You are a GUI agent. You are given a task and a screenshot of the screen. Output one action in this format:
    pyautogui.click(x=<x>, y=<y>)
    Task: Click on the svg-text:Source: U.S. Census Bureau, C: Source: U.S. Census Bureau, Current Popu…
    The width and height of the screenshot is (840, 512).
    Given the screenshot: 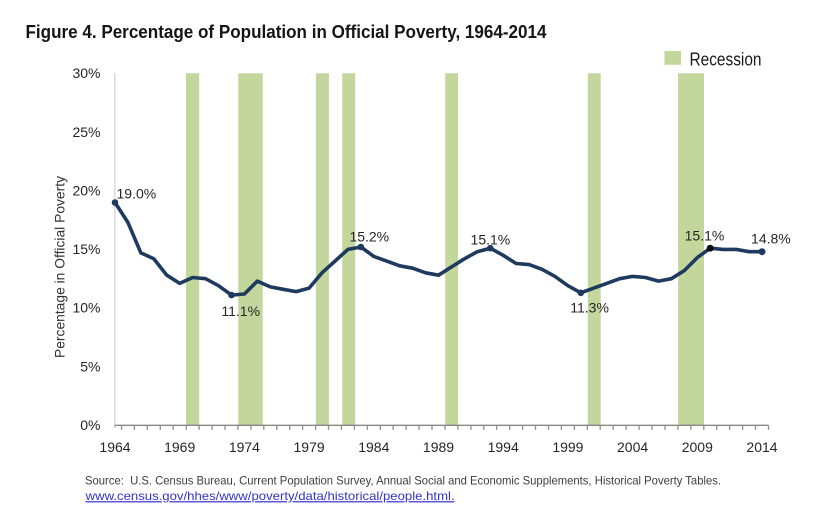 What is the action you would take?
    pyautogui.click(x=403, y=480)
    